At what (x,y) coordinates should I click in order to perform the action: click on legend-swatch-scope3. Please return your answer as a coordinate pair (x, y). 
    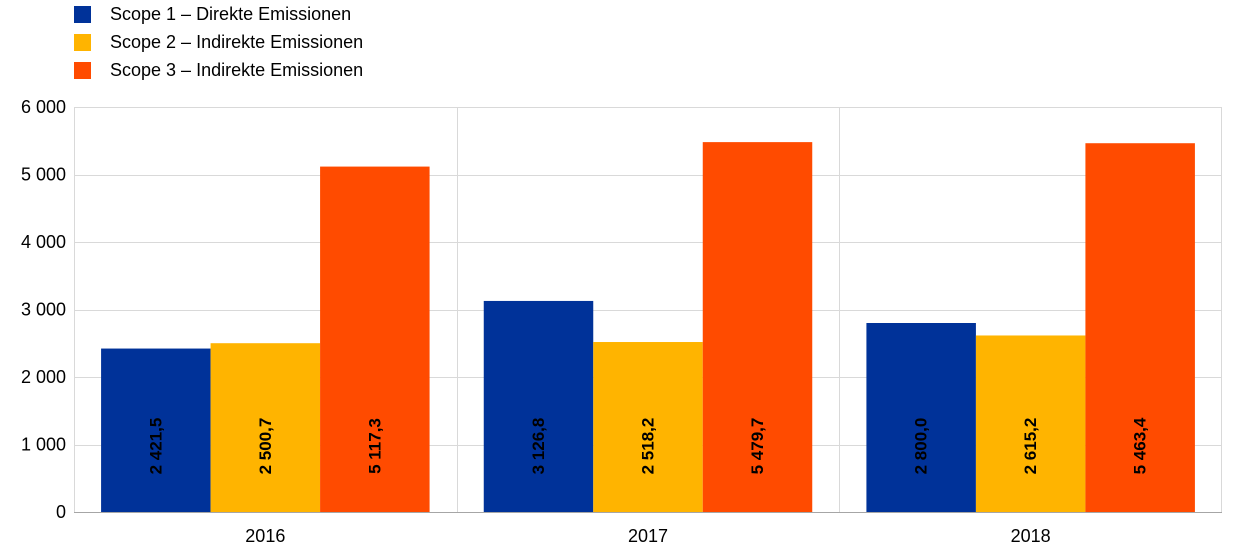
    Looking at the image, I should click on (82, 70).